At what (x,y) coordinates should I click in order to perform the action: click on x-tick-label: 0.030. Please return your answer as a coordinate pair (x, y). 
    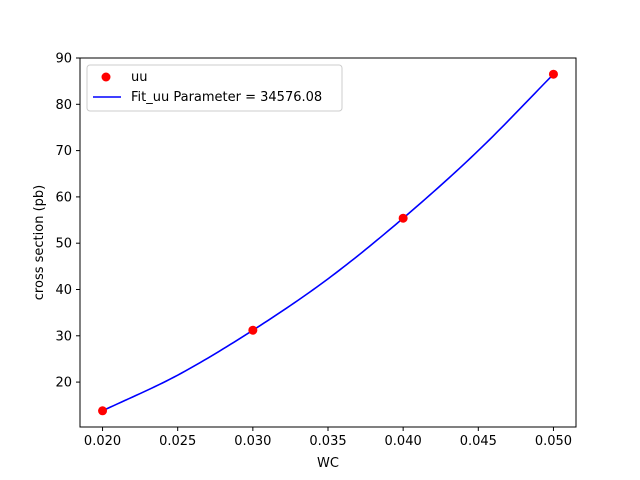
    Looking at the image, I should click on (252, 441).